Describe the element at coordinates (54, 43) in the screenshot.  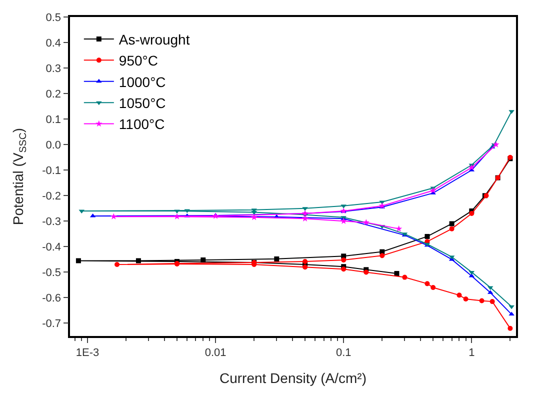
I see `y-tick-label: 0.4` at that location.